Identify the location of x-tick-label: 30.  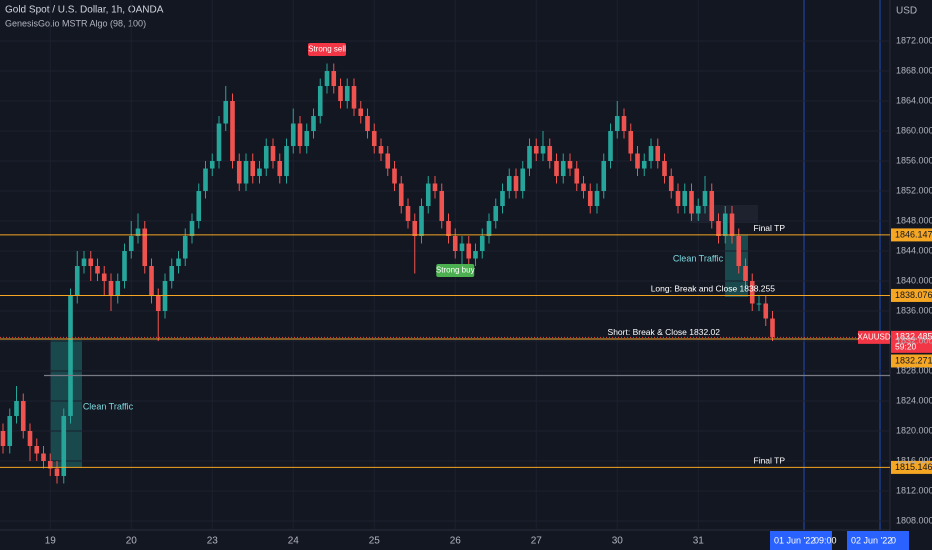
(618, 541).